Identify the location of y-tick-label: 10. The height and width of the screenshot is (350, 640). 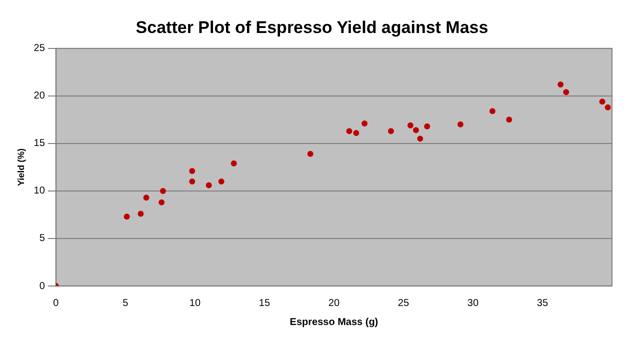
(40, 191).